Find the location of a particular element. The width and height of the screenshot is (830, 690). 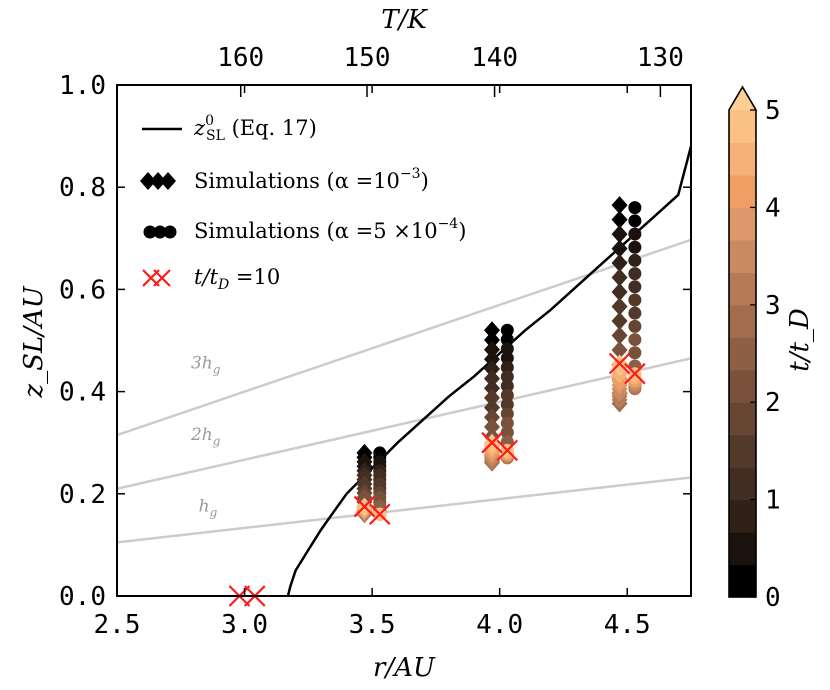

x-axis-label: r/AU is located at coordinates (404, 668).